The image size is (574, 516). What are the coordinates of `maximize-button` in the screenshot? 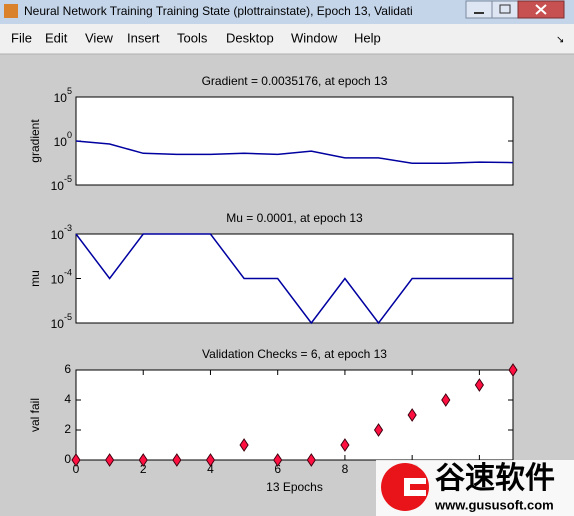 It's located at (505, 9).